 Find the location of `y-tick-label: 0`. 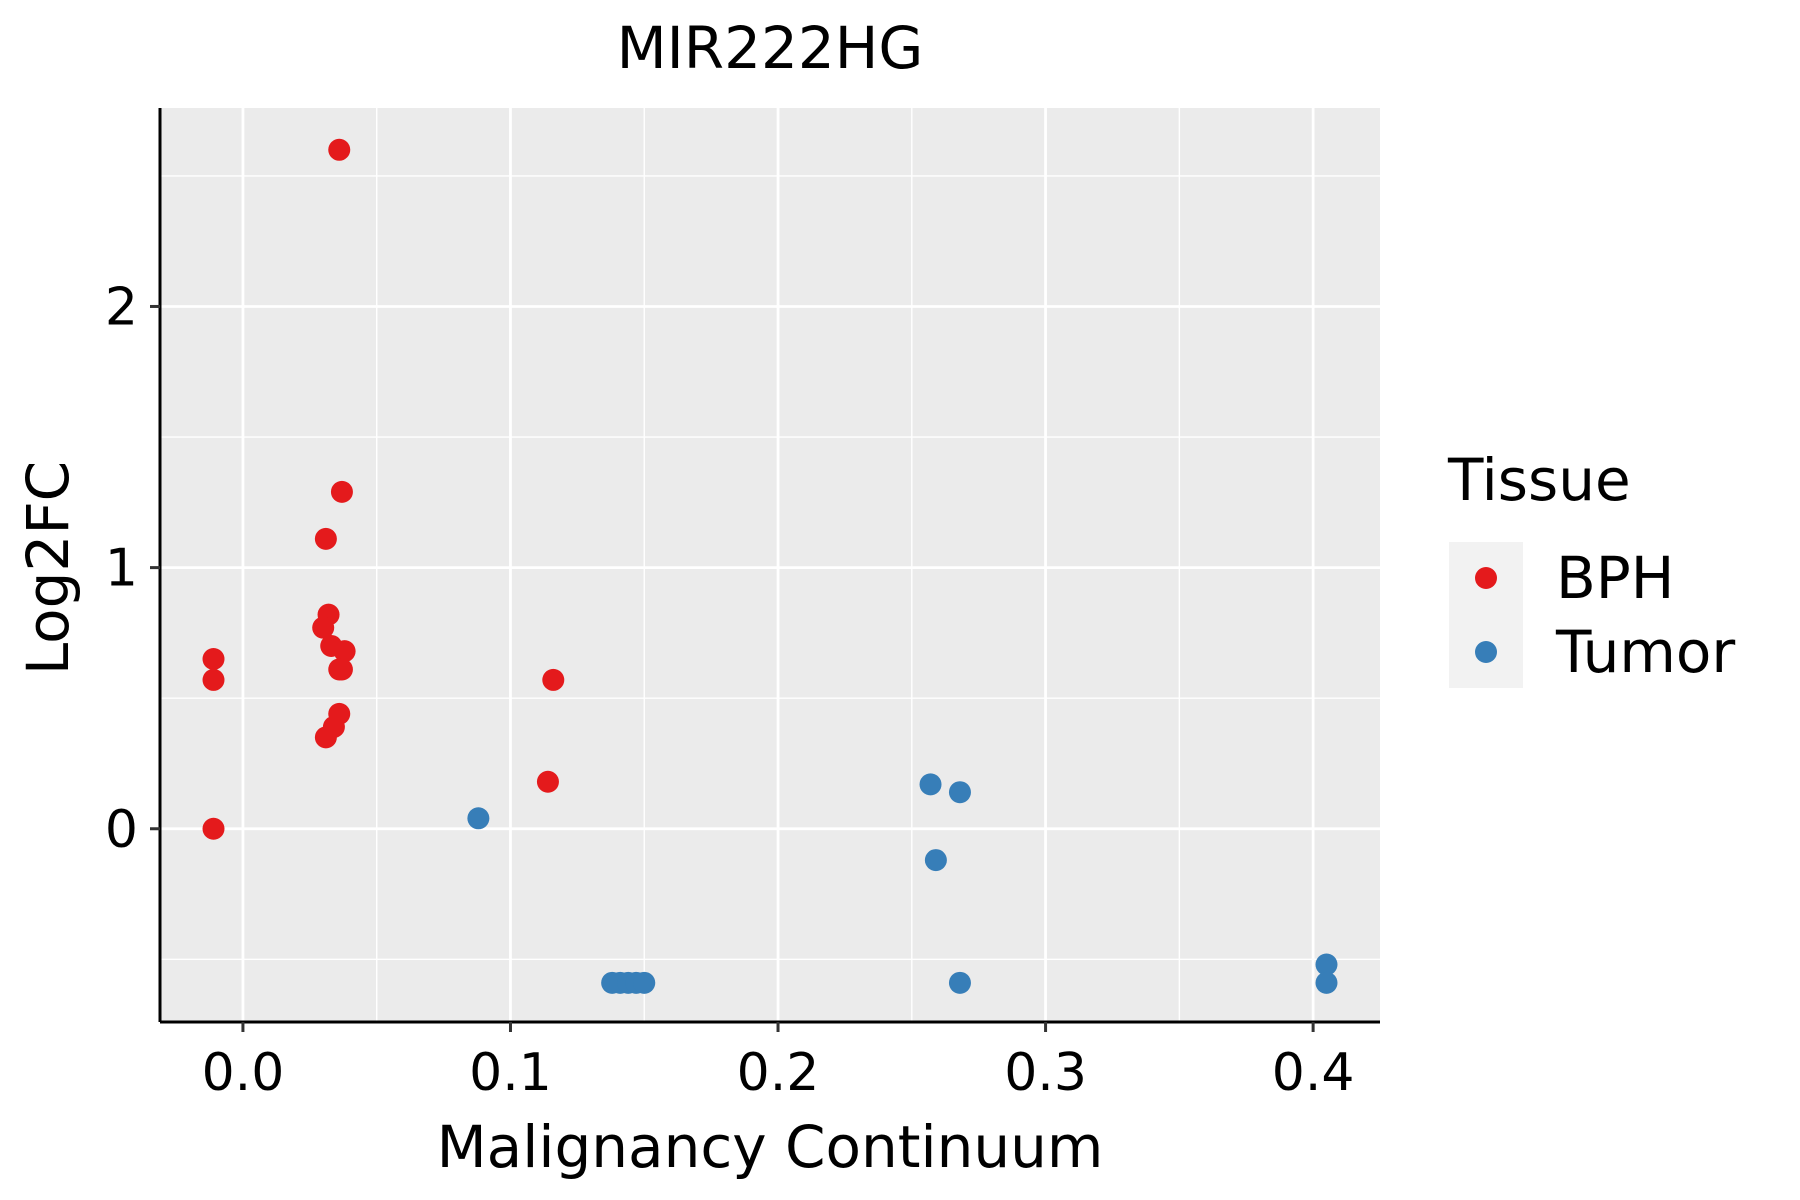

y-tick-label: 0 is located at coordinates (121, 830).